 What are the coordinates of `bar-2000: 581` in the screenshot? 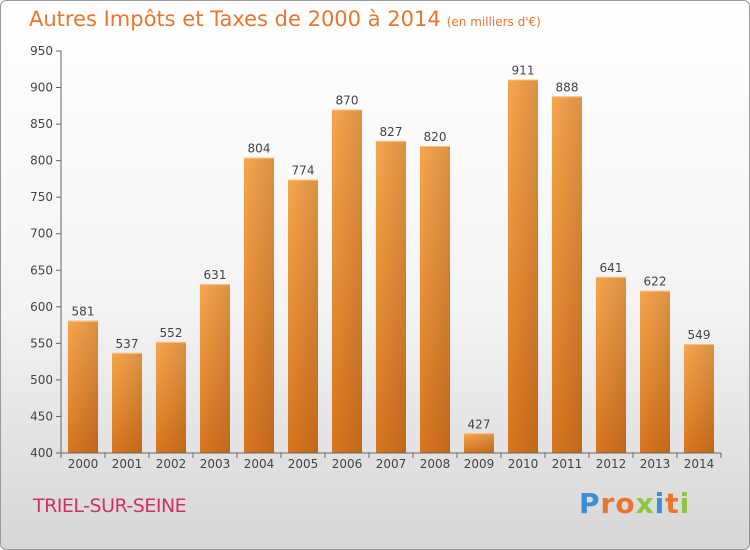 It's located at (83, 379).